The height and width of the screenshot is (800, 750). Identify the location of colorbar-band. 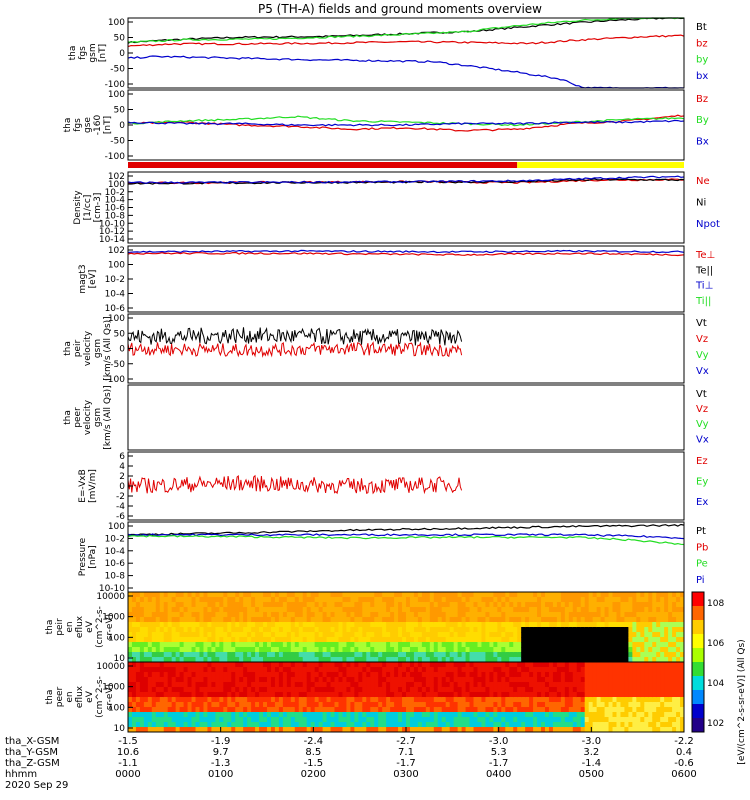
(698, 599).